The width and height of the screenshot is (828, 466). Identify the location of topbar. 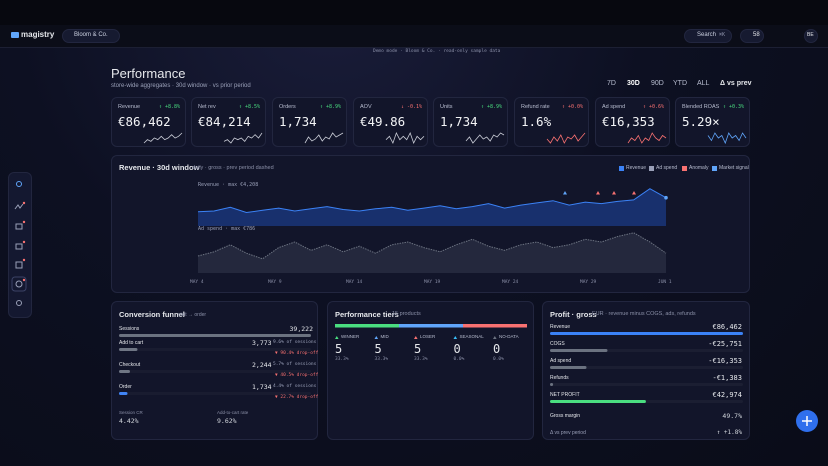
(414, 36).